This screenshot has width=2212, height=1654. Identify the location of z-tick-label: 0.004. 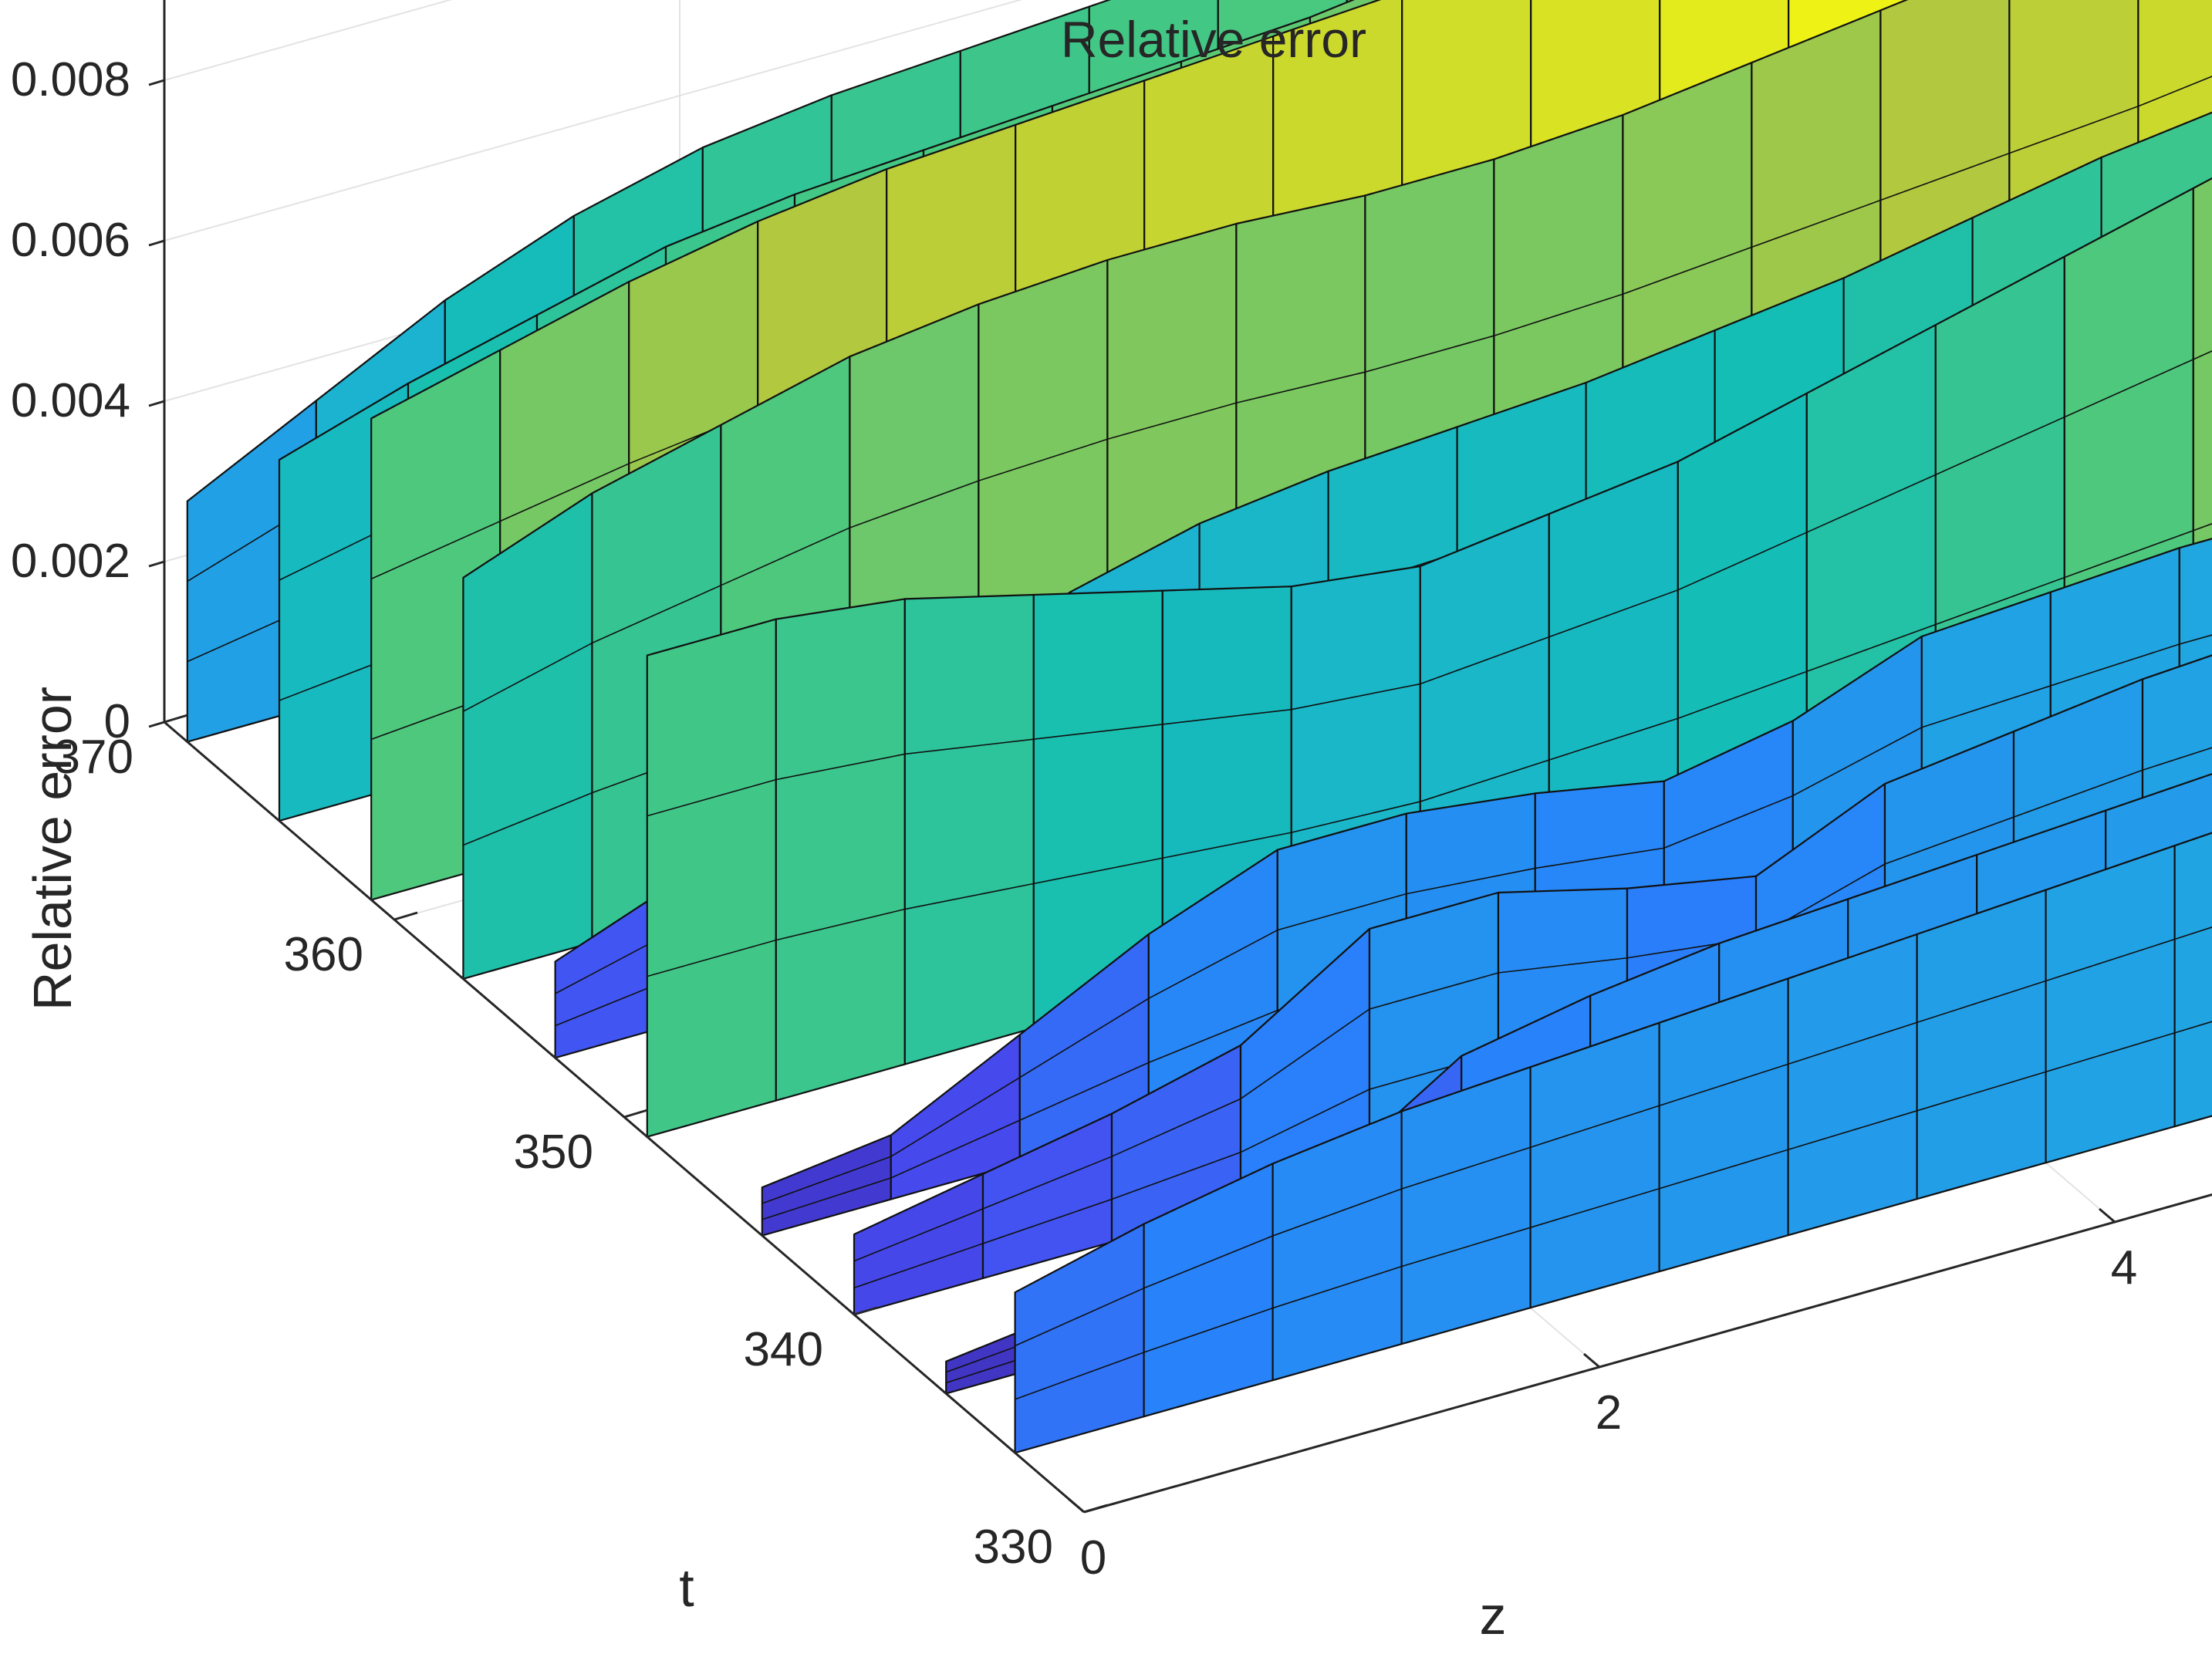
(70, 400).